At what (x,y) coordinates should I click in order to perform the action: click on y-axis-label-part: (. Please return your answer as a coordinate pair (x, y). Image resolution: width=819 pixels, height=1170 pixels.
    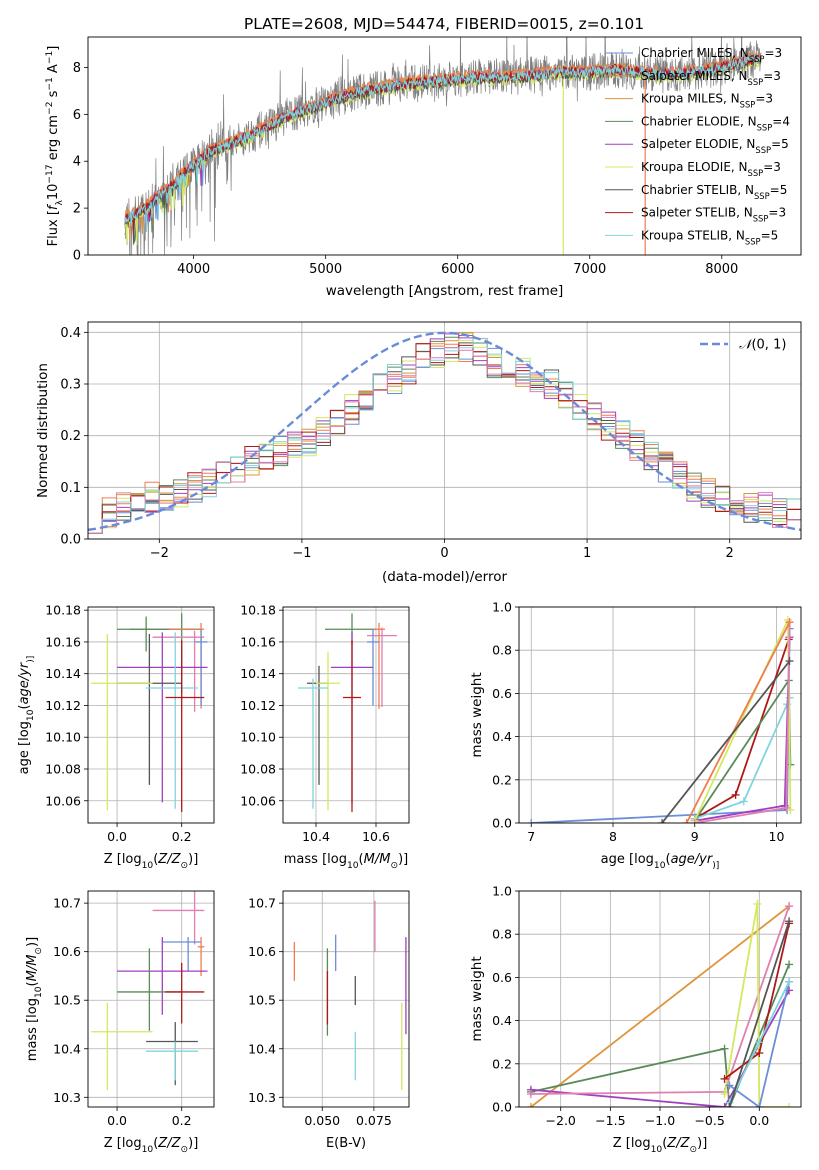
    Looking at the image, I should click on (32, 983).